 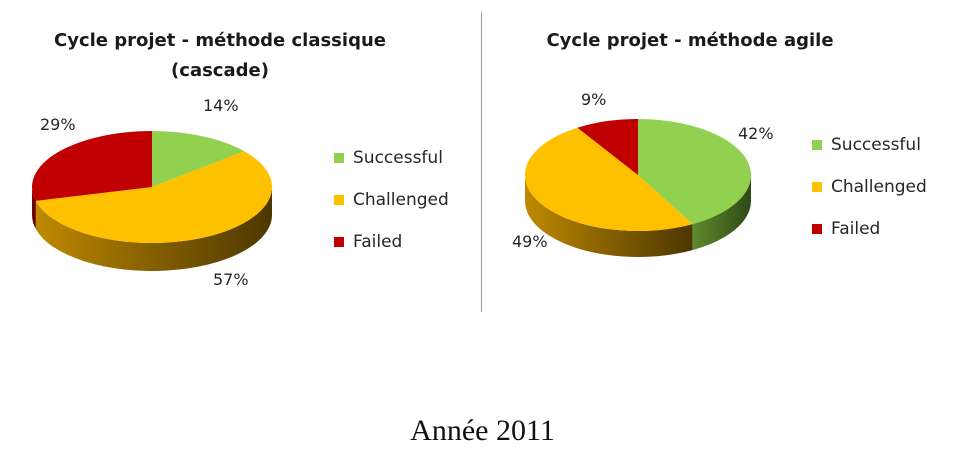 I want to click on pie-side-successful, so click(x=721, y=213).